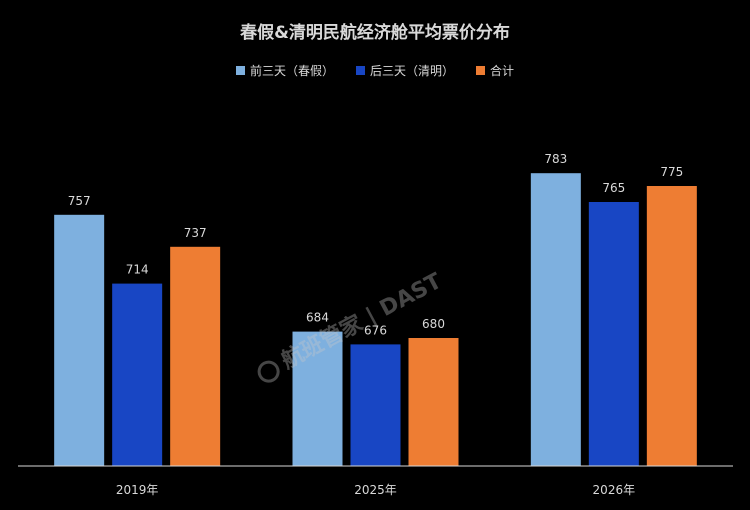 The width and height of the screenshot is (750, 510). What do you see at coordinates (375, 330) in the screenshot?
I see `data-label-1-1: 676` at bounding box center [375, 330].